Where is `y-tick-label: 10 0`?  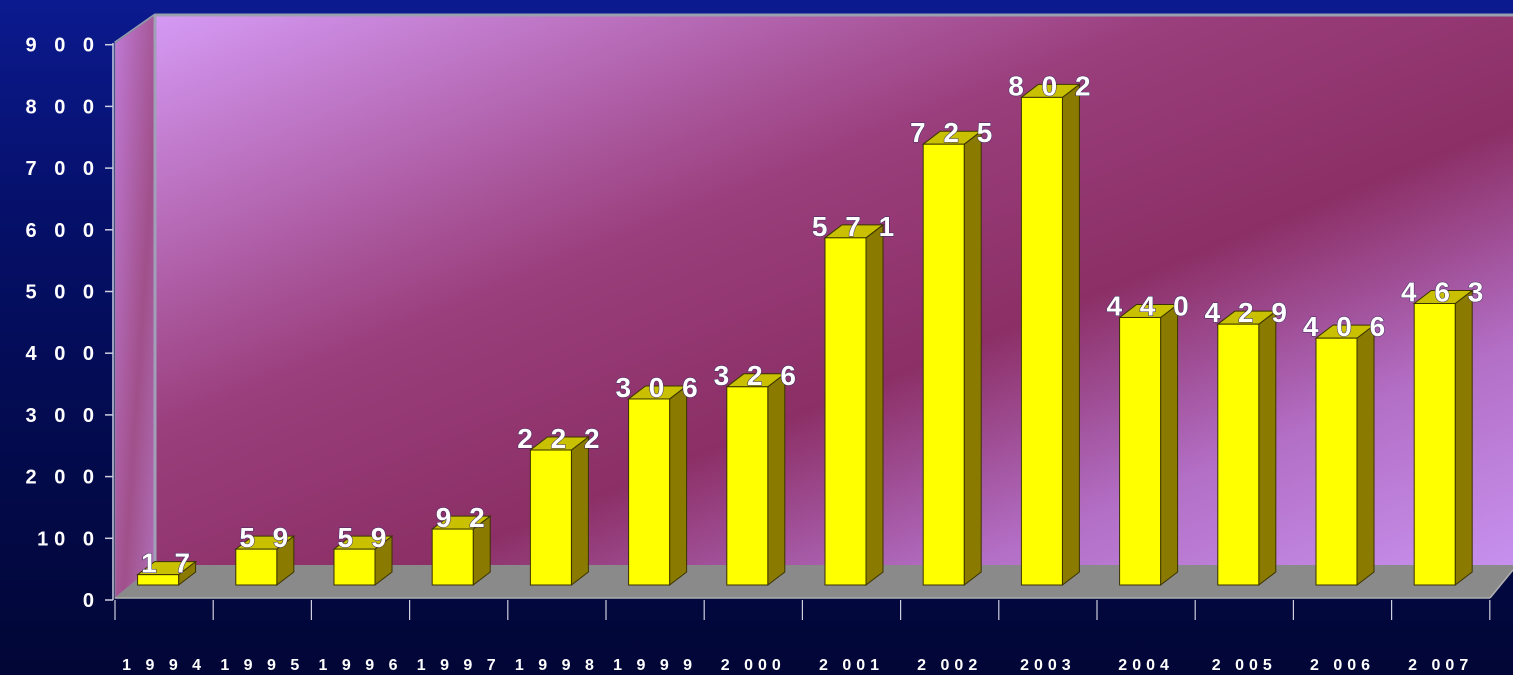 y-tick-label: 10 0 is located at coordinates (68, 539).